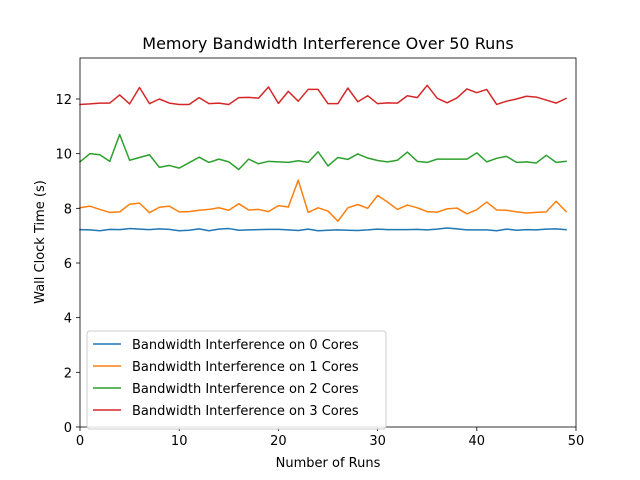 This screenshot has width=640, height=480. What do you see at coordinates (576, 441) in the screenshot?
I see `x-tick-label: 50` at bounding box center [576, 441].